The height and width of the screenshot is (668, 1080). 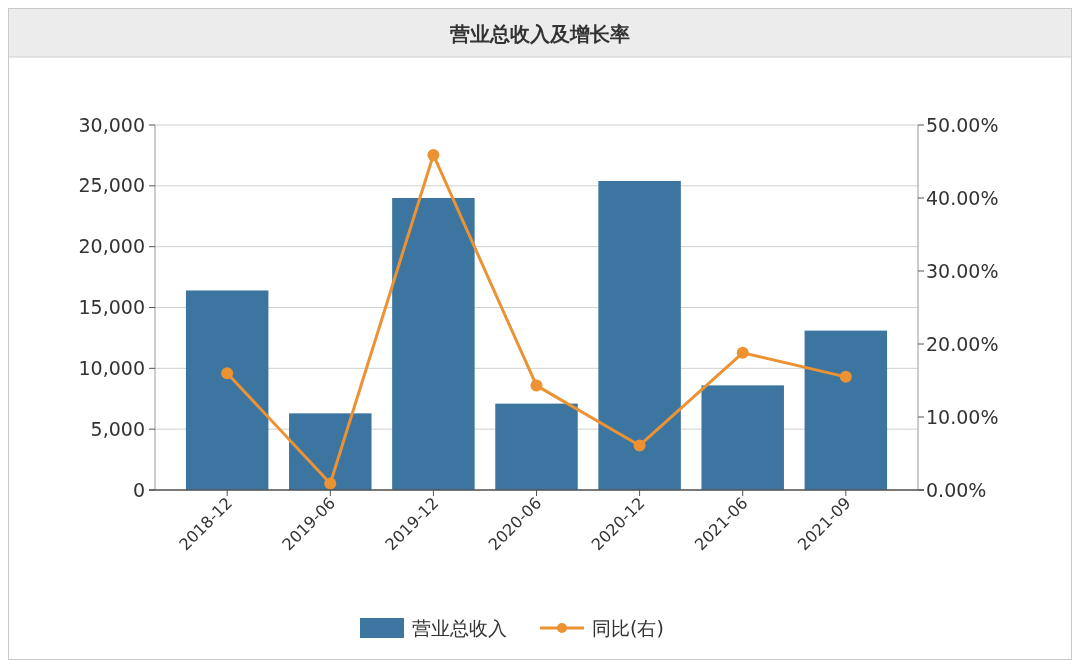 I want to click on y-tick-label: 15,000, so click(x=111, y=307).